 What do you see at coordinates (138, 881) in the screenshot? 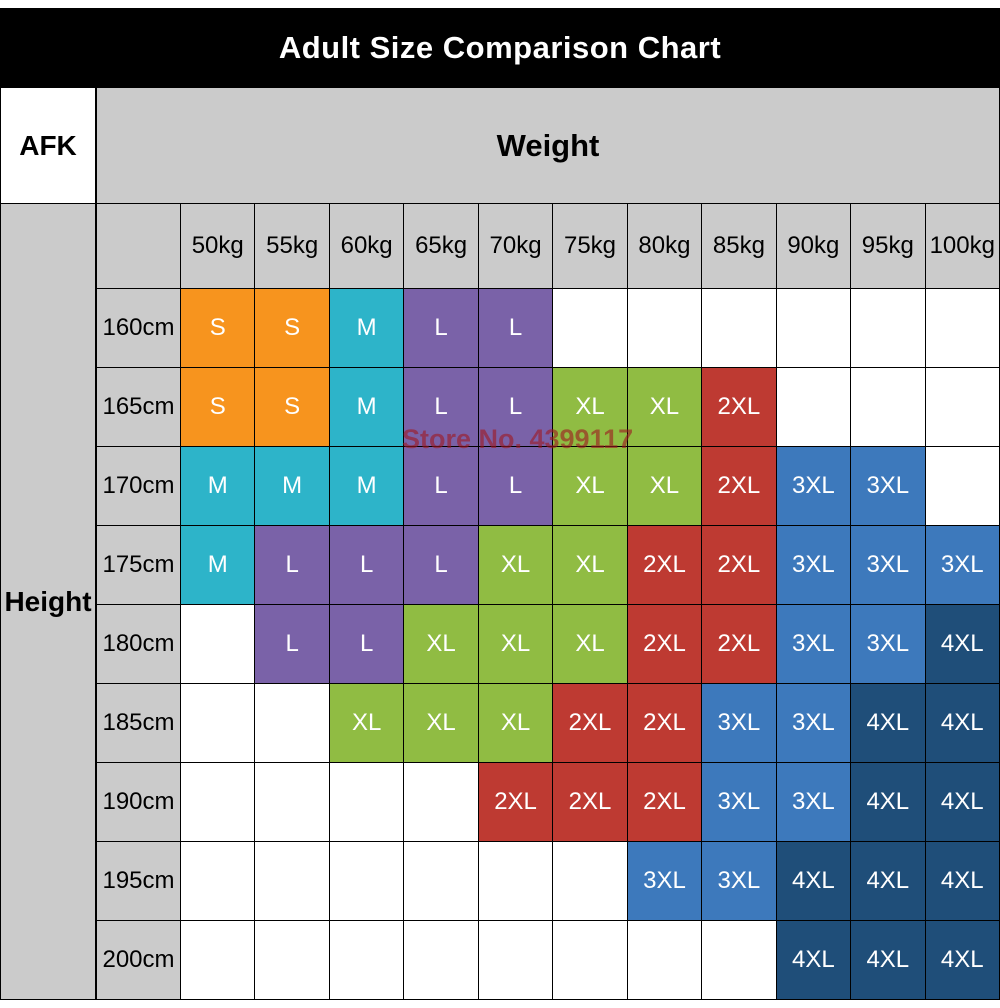
I see `height-header-cell: 195cm` at bounding box center [138, 881].